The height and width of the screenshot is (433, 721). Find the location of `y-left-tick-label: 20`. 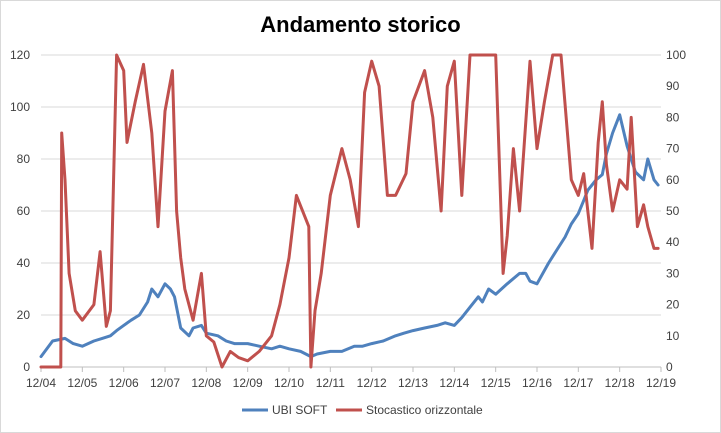

y-left-tick-label: 20 is located at coordinates (24, 315).